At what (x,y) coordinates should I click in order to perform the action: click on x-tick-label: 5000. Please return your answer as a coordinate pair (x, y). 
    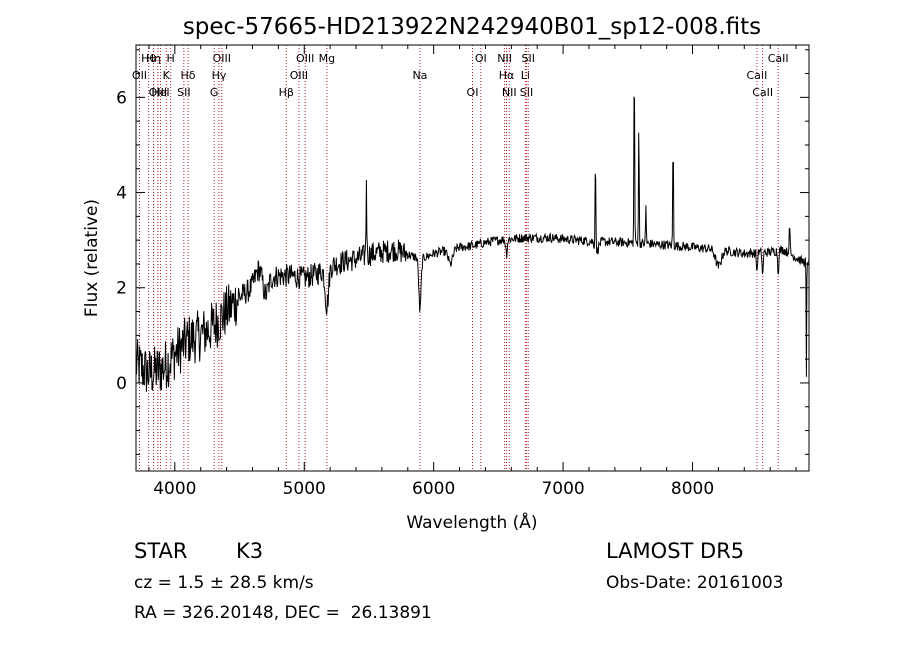
    Looking at the image, I should click on (304, 489).